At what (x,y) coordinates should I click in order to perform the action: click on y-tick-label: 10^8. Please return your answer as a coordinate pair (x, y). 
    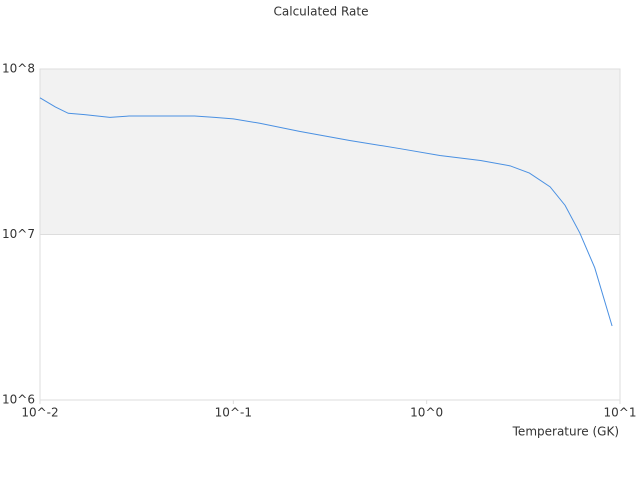
    Looking at the image, I should click on (18, 69).